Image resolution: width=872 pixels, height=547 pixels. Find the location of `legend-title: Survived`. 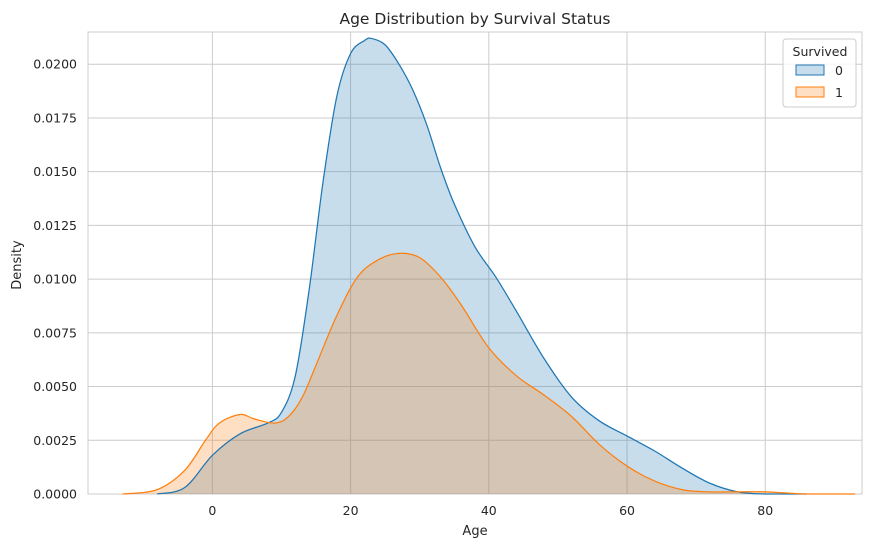

legend-title: Survived is located at coordinates (820, 51).